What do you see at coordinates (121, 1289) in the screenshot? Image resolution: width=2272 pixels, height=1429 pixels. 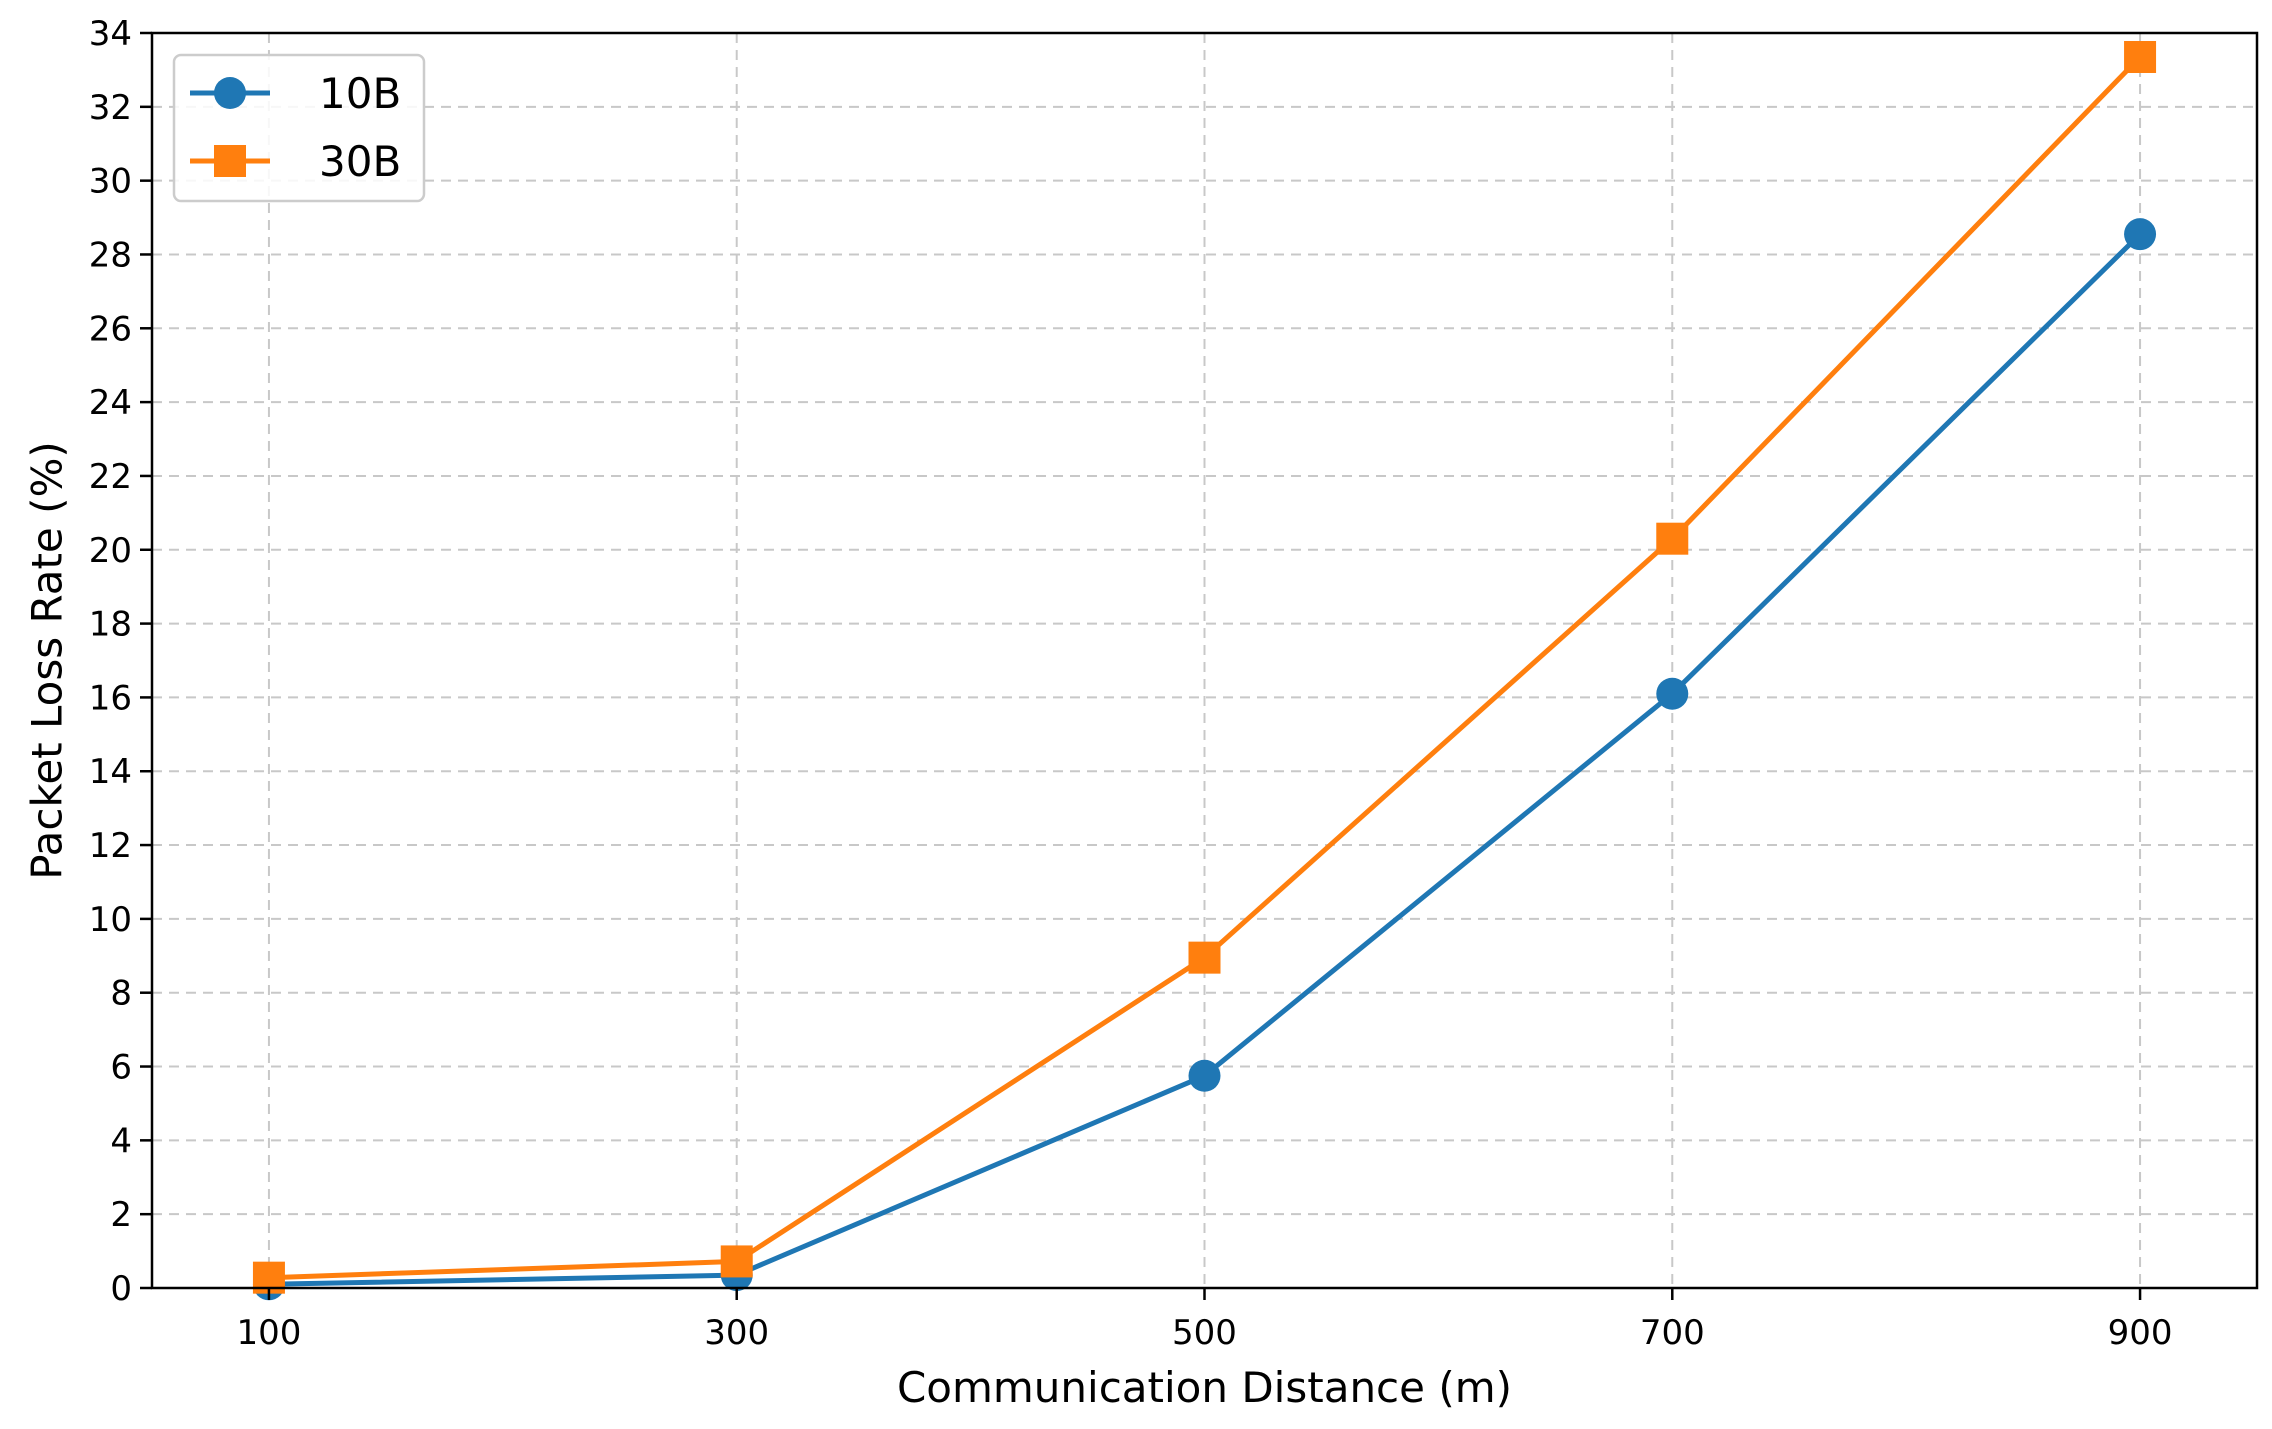 I see `y-tick-label: 0` at bounding box center [121, 1289].